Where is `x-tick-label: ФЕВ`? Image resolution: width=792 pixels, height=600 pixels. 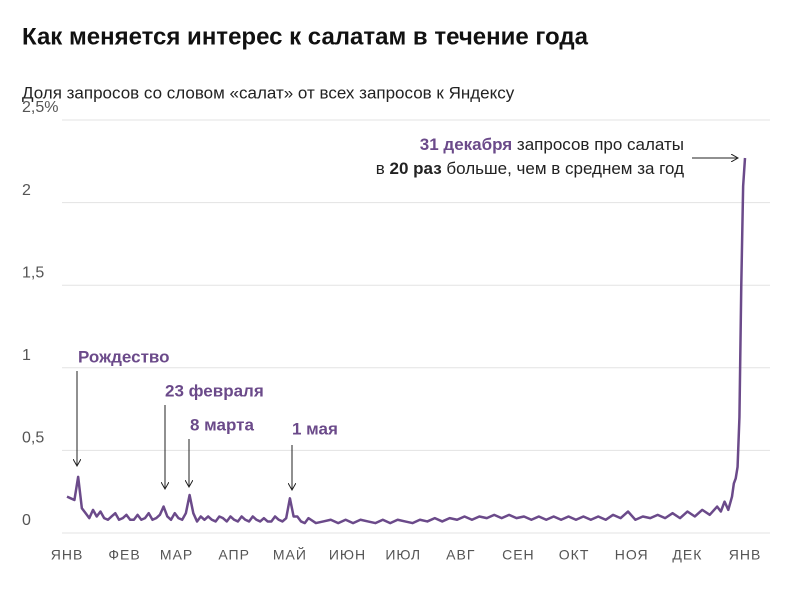 x-tick-label: ФЕВ is located at coordinates (124, 555).